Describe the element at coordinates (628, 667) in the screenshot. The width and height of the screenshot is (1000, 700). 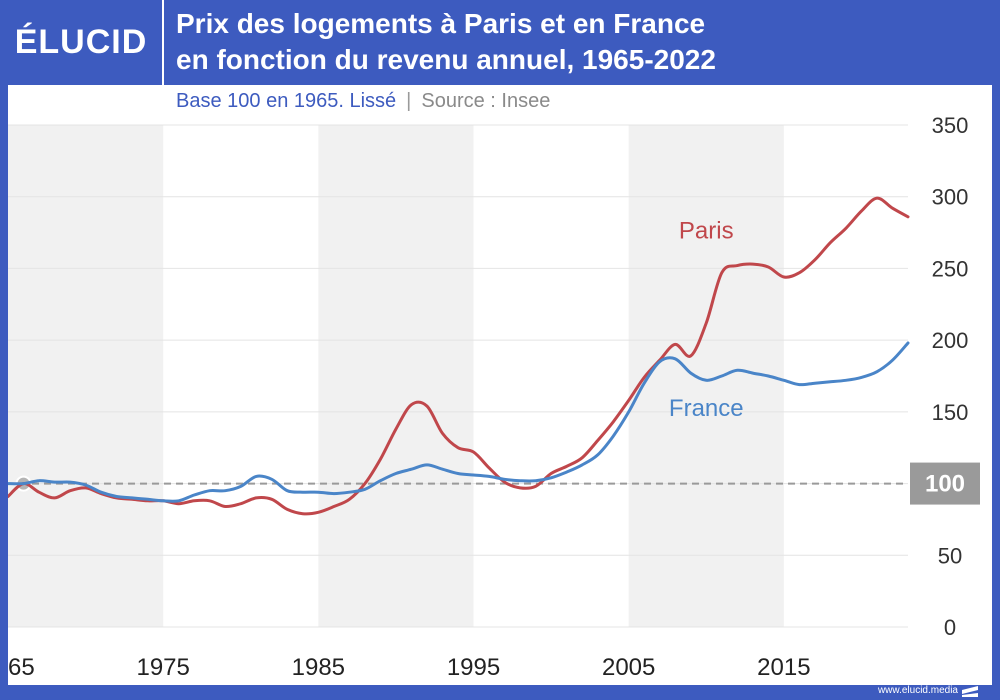
I see `x-tick-label: 2005` at that location.